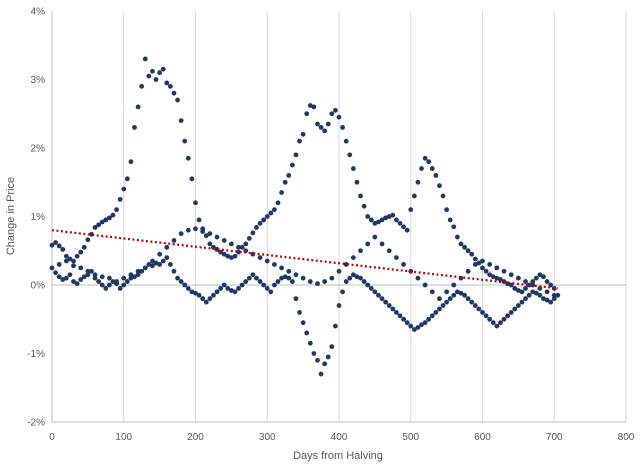  I want to click on x-tick-labels: 0 100 200 300 400 500 600 700 800, so click(342, 437).